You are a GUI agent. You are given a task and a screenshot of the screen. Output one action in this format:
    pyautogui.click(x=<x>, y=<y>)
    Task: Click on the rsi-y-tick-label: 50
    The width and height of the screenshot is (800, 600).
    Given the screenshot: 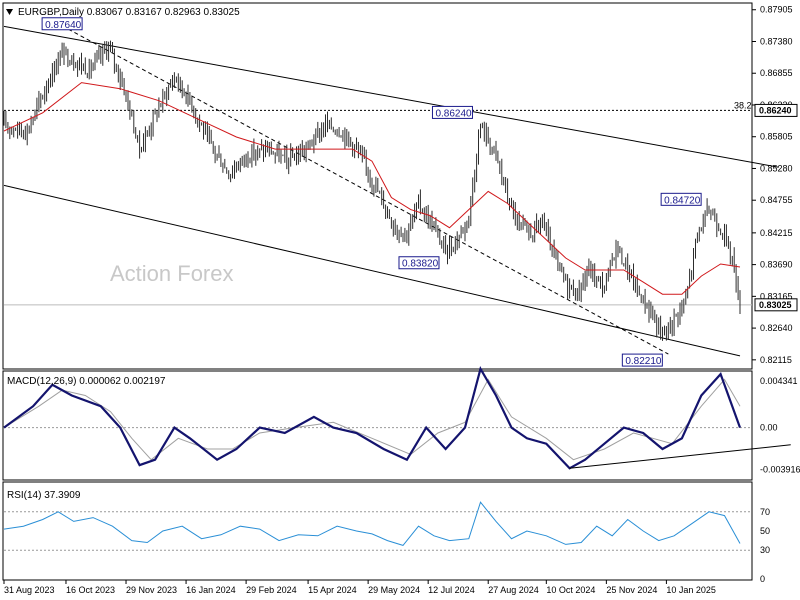 What is the action you would take?
    pyautogui.click(x=765, y=531)
    